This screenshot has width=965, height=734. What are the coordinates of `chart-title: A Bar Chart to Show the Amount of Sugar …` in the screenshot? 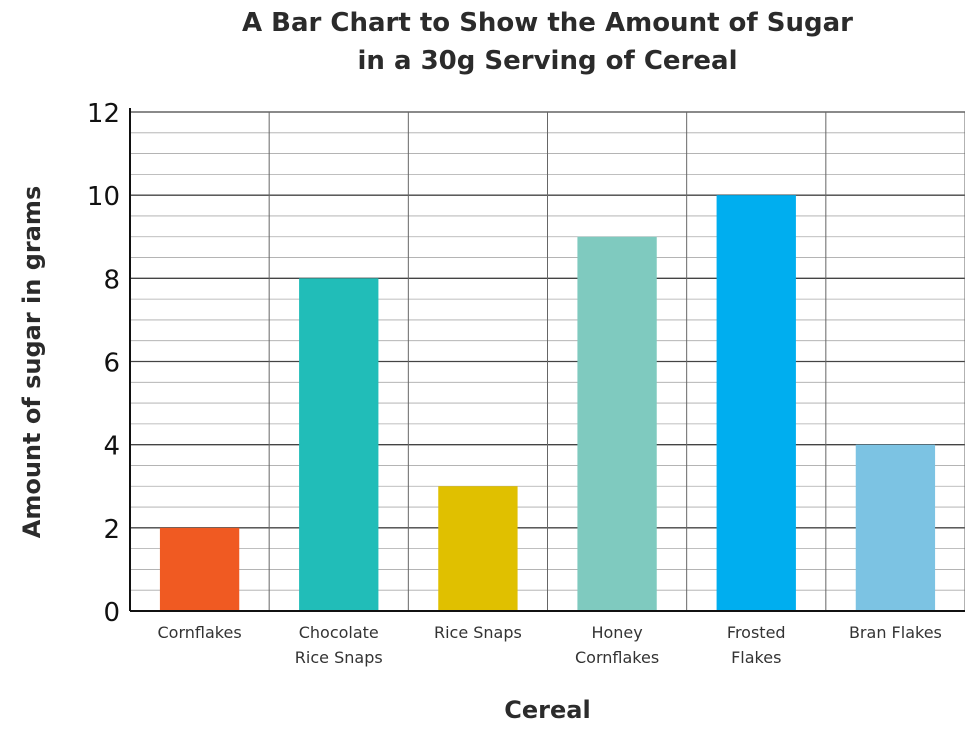 It's located at (547, 42).